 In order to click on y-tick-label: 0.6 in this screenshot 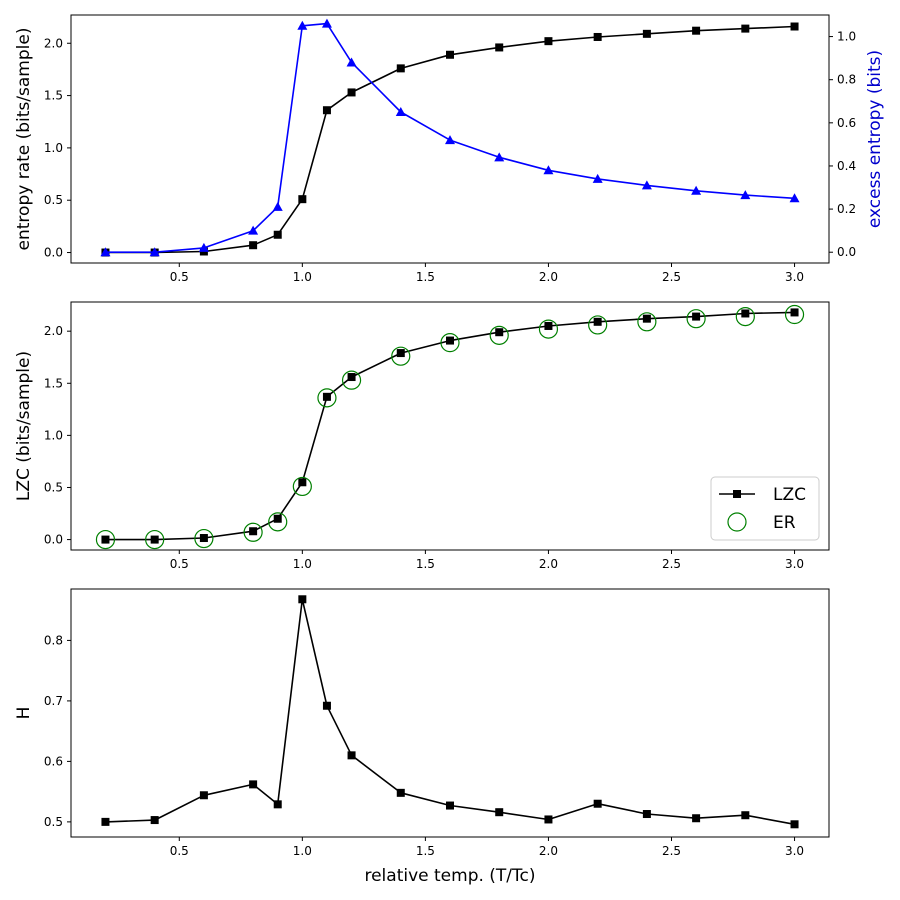, I will do `click(53, 761)`.